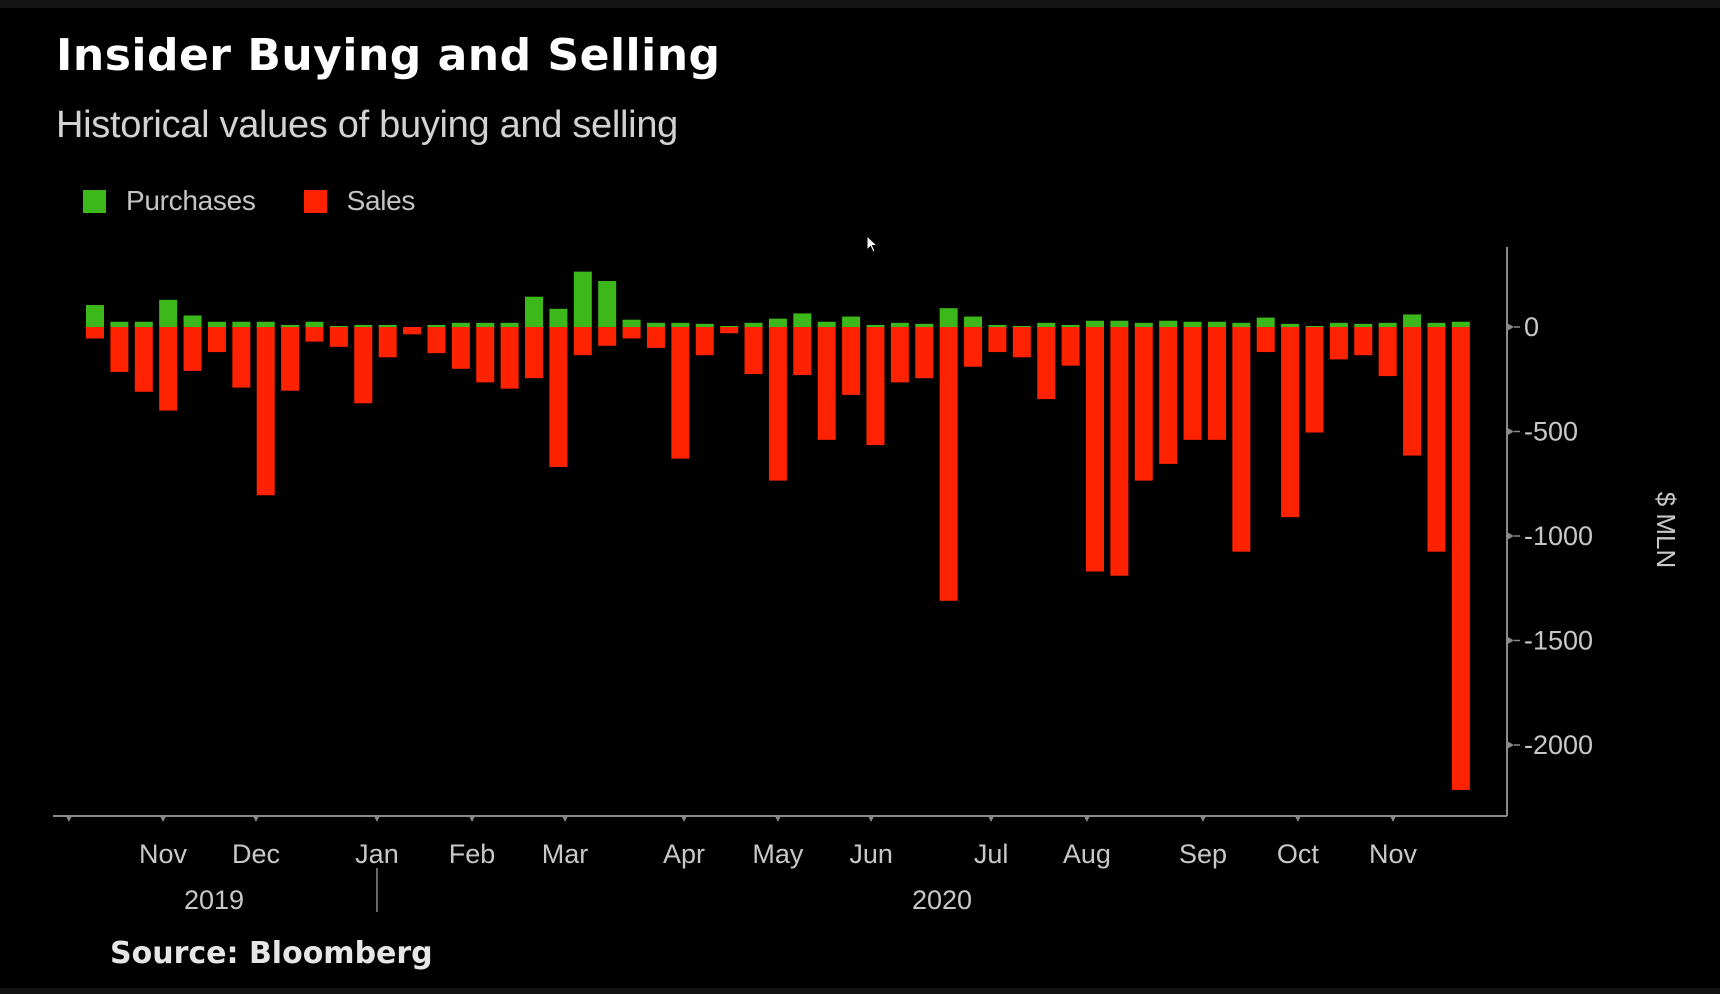  Describe the element at coordinates (565, 854) in the screenshot. I see `x-tick-label: Mar` at that location.